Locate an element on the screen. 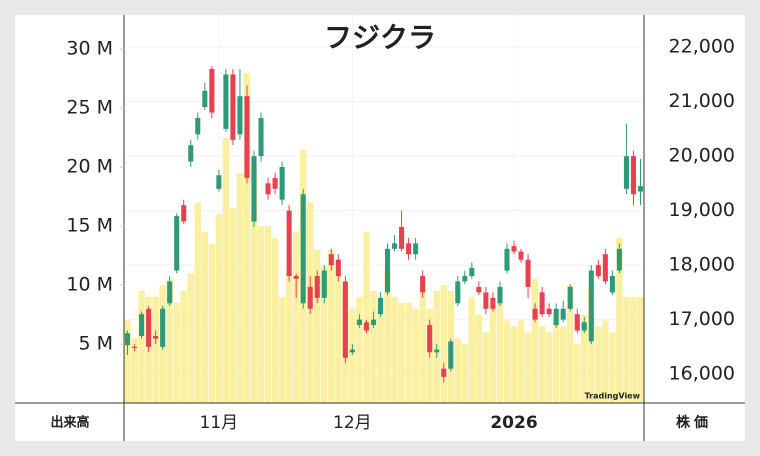 This screenshot has height=456, width=760. volume-axis-label: 出来高 is located at coordinates (69, 423).